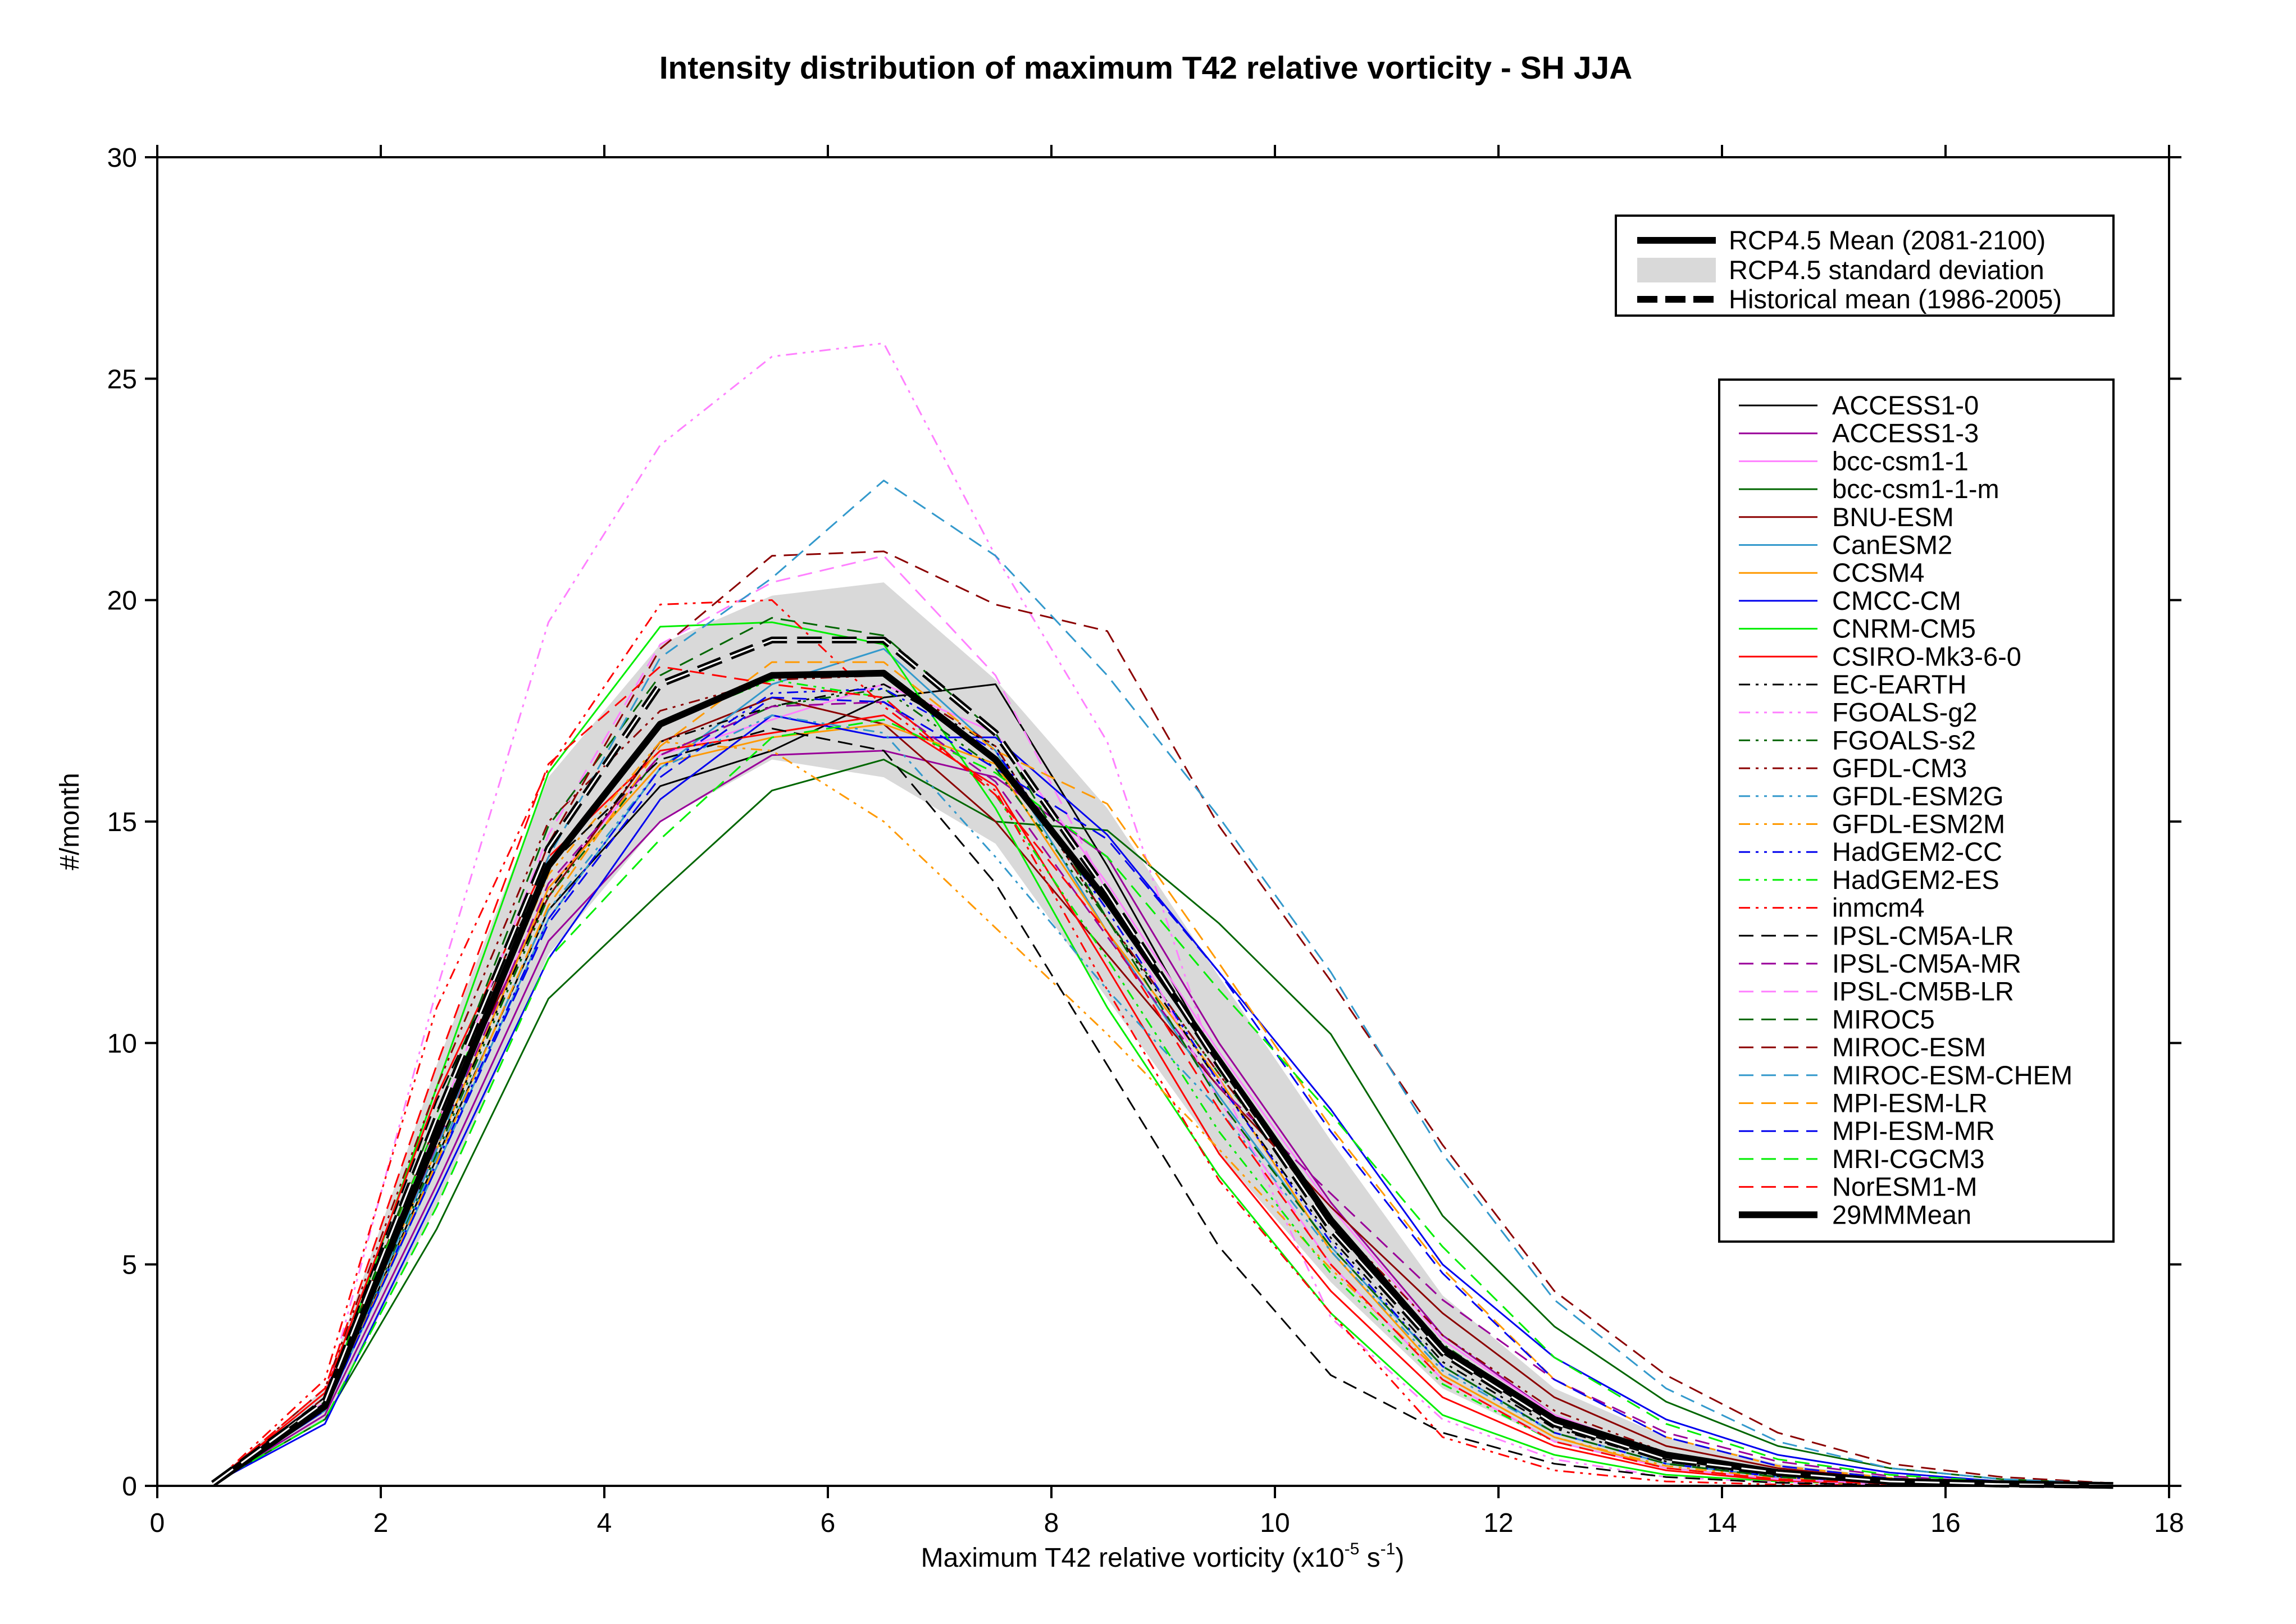 The width and height of the screenshot is (2296, 1624). What do you see at coordinates (1905, 1187) in the screenshot?
I see `legend-label-noresm1-m: NorESM1-M` at bounding box center [1905, 1187].